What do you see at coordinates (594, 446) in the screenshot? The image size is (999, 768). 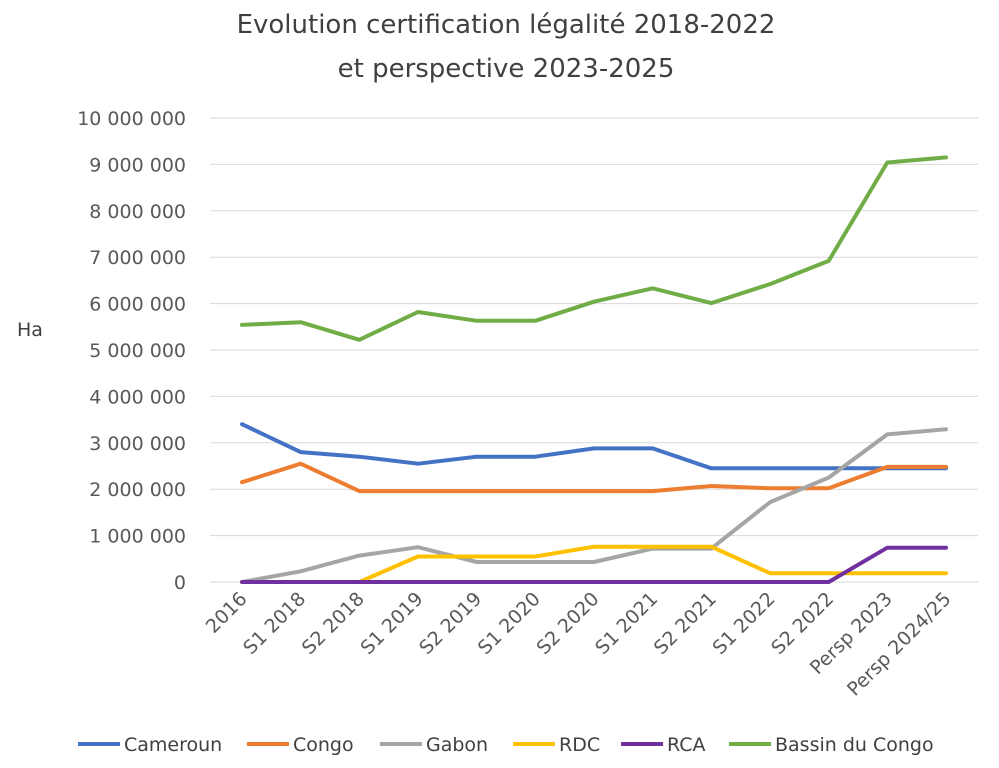 I see `series-line-cameroun` at bounding box center [594, 446].